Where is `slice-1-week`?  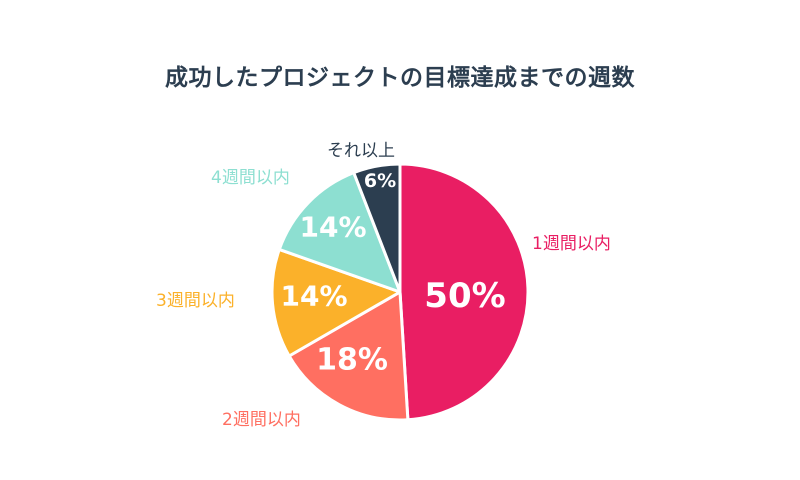 slice-1-week is located at coordinates (464, 292).